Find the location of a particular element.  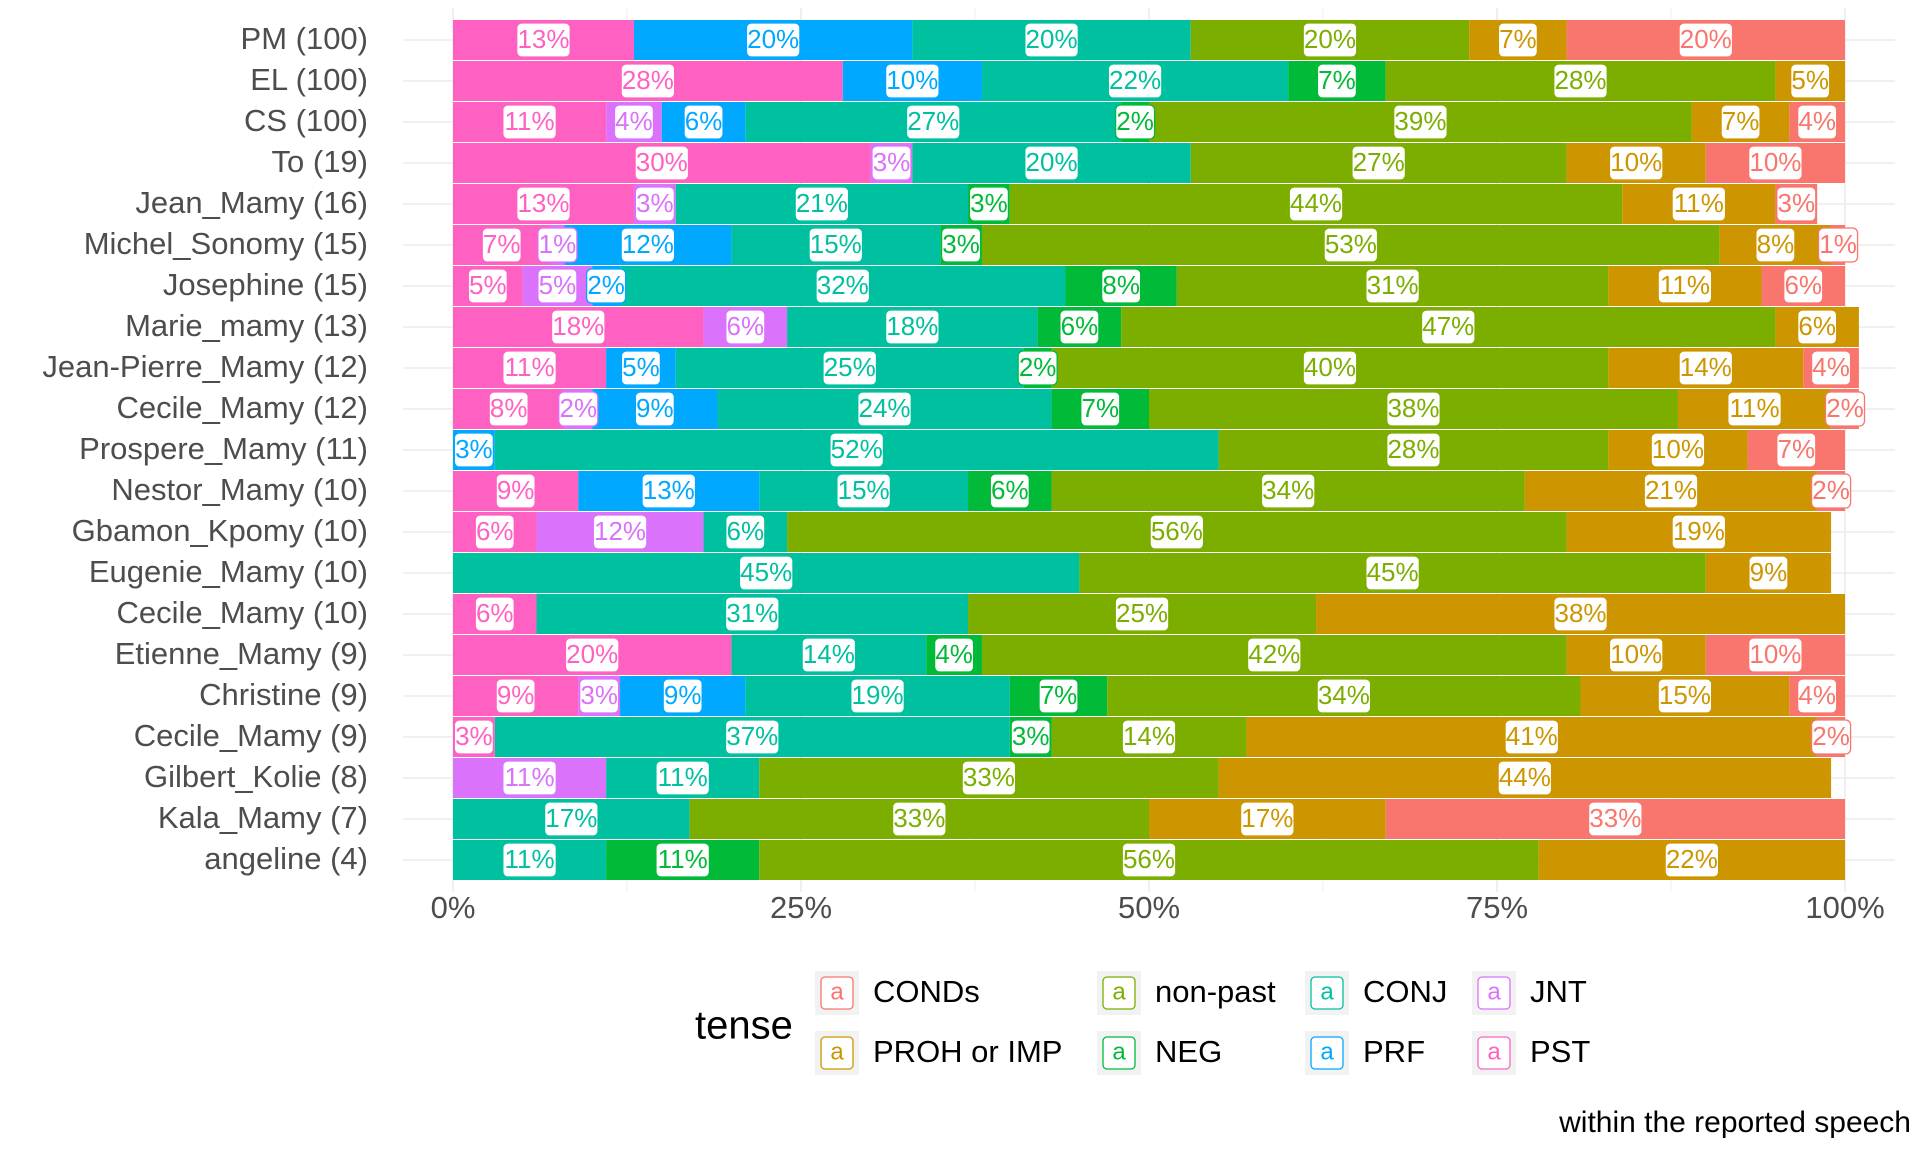

data-label: 21% is located at coordinates (1671, 491).